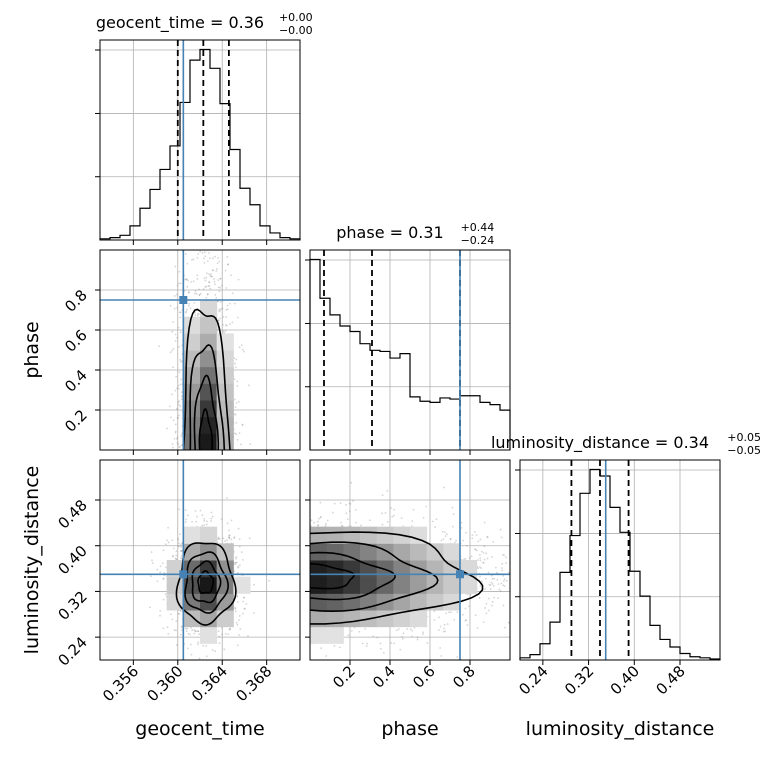  What do you see at coordinates (332, 576) in the screenshot?
I see `contour-line` at bounding box center [332, 576].